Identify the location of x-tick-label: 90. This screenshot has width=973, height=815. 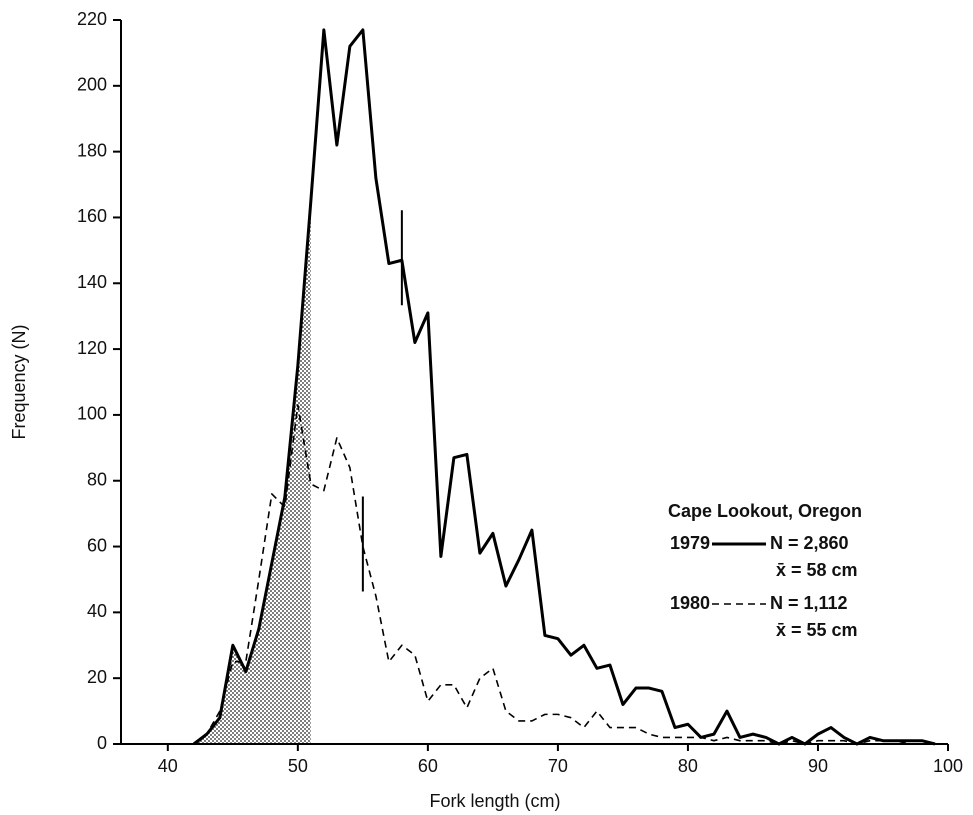
(818, 766).